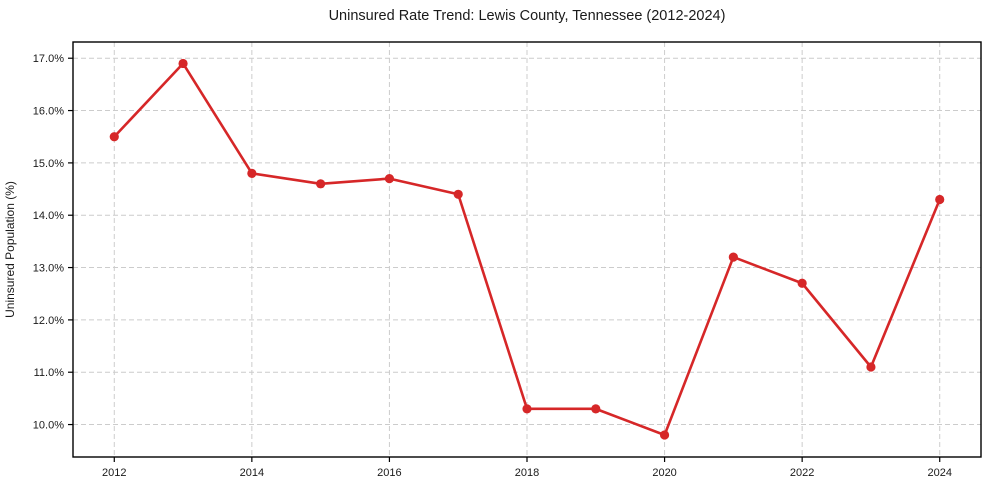 The height and width of the screenshot is (490, 989). What do you see at coordinates (114, 473) in the screenshot?
I see `x-tick-label: 2012` at bounding box center [114, 473].